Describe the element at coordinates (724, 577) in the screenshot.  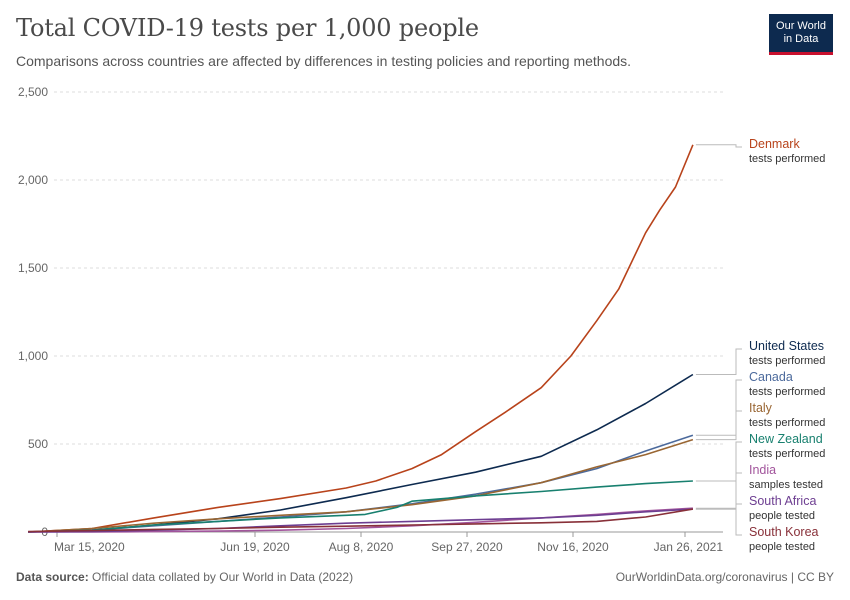
I see `footer-url: OurWorldinData.org/coronavirus | CC BY` at that location.